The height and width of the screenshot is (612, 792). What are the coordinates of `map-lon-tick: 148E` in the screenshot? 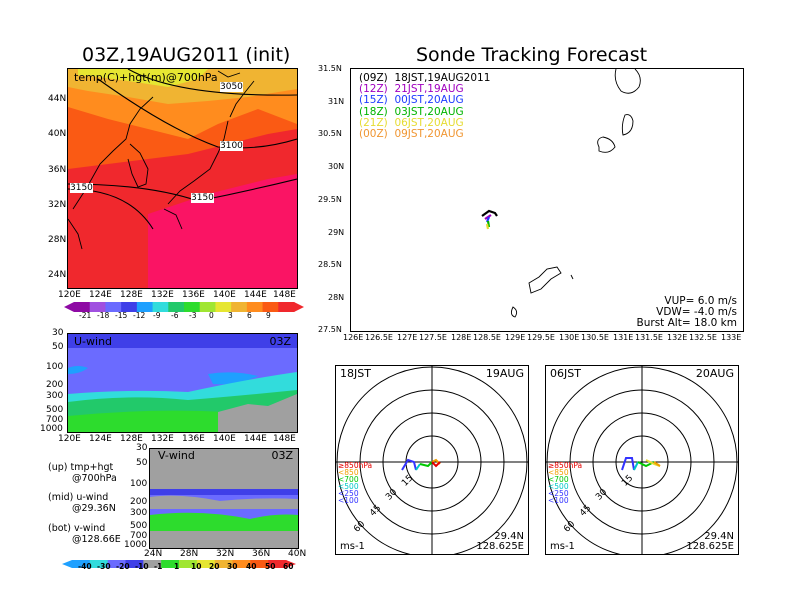 It's located at (284, 295).